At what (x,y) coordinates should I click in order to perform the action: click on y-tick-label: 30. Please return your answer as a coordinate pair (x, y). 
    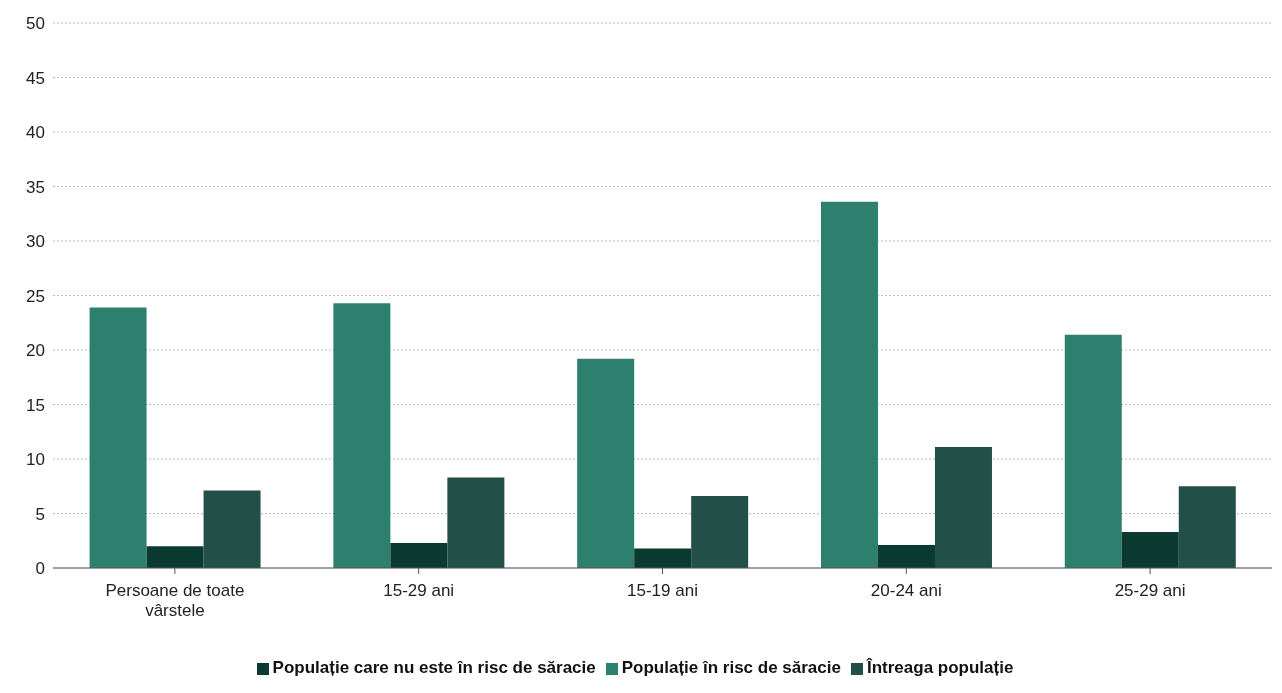
    Looking at the image, I should click on (35, 242).